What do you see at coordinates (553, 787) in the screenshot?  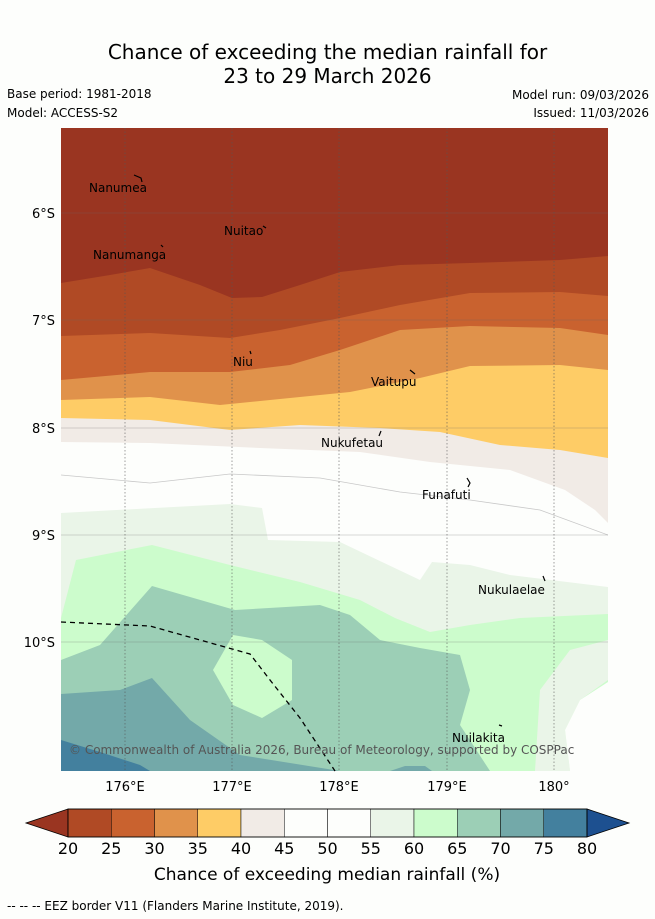 I see `lon-label: 180°` at bounding box center [553, 787].